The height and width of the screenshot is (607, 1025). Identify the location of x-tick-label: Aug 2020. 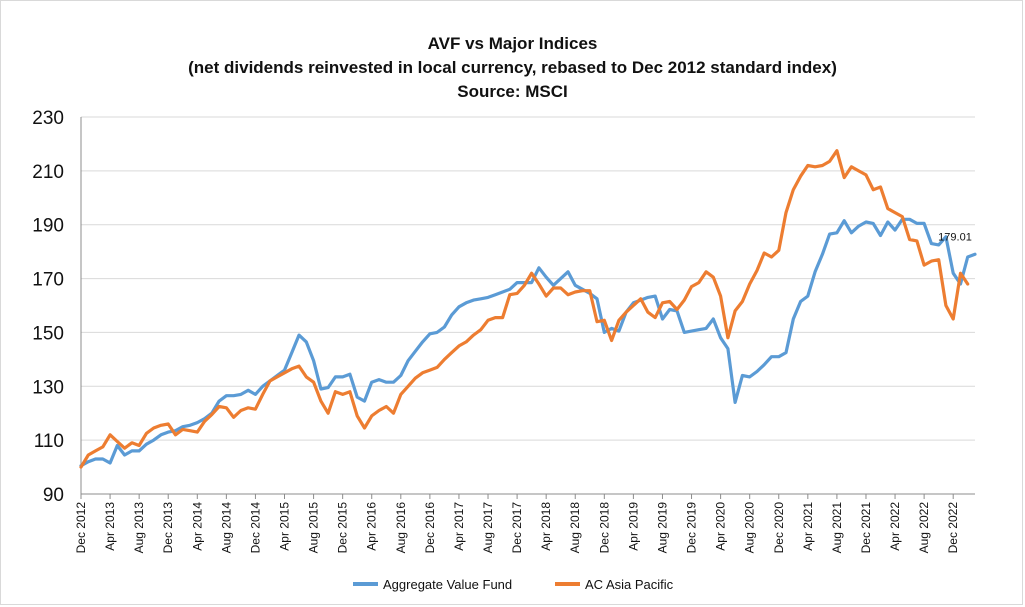
(750, 528).